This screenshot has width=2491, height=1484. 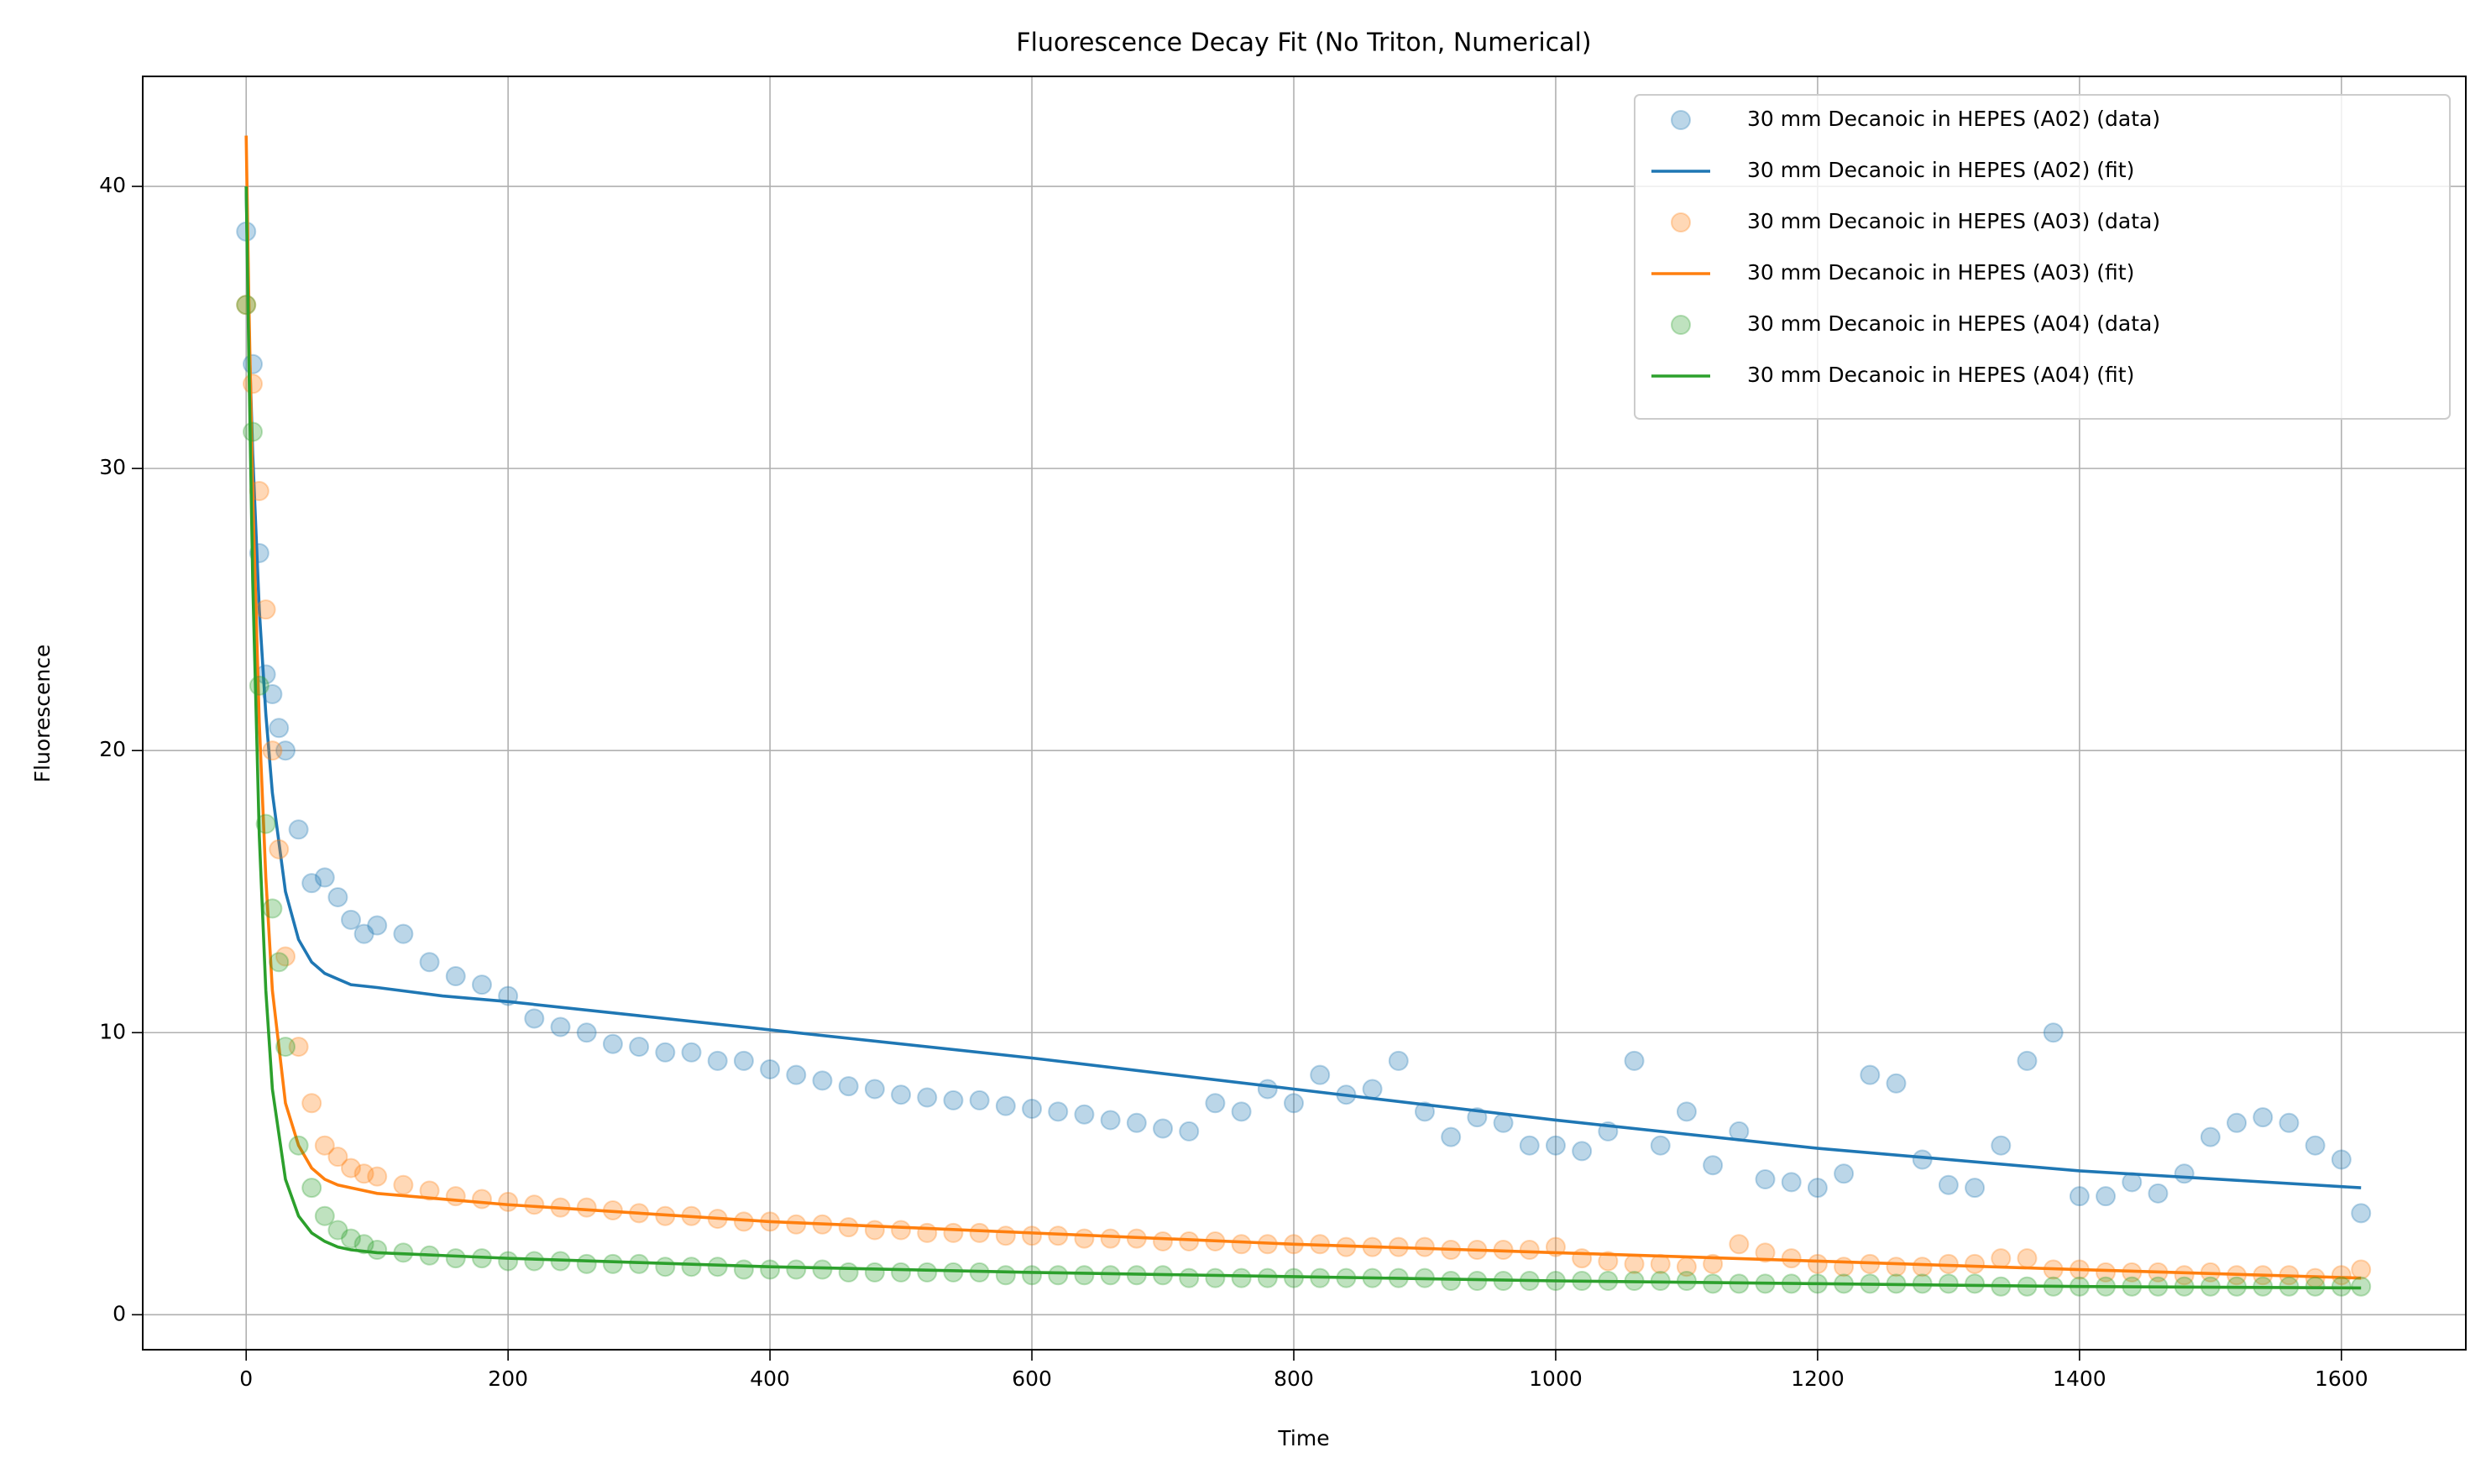 I want to click on legend-box, so click(x=2043, y=257).